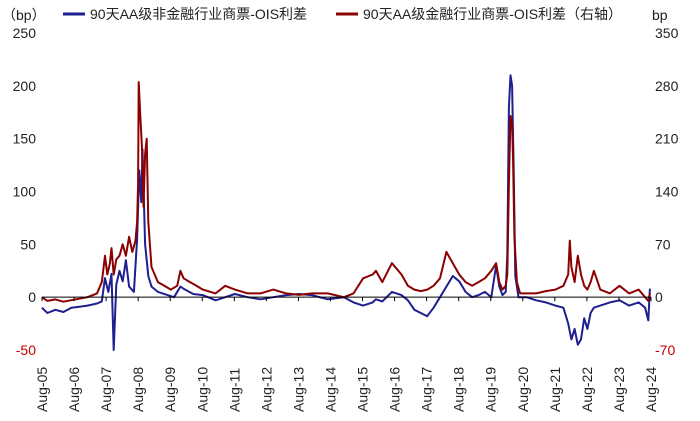 Image resolution: width=700 pixels, height=421 pixels. What do you see at coordinates (651, 389) in the screenshot?
I see `x-tick-label: Aug-24` at bounding box center [651, 389].